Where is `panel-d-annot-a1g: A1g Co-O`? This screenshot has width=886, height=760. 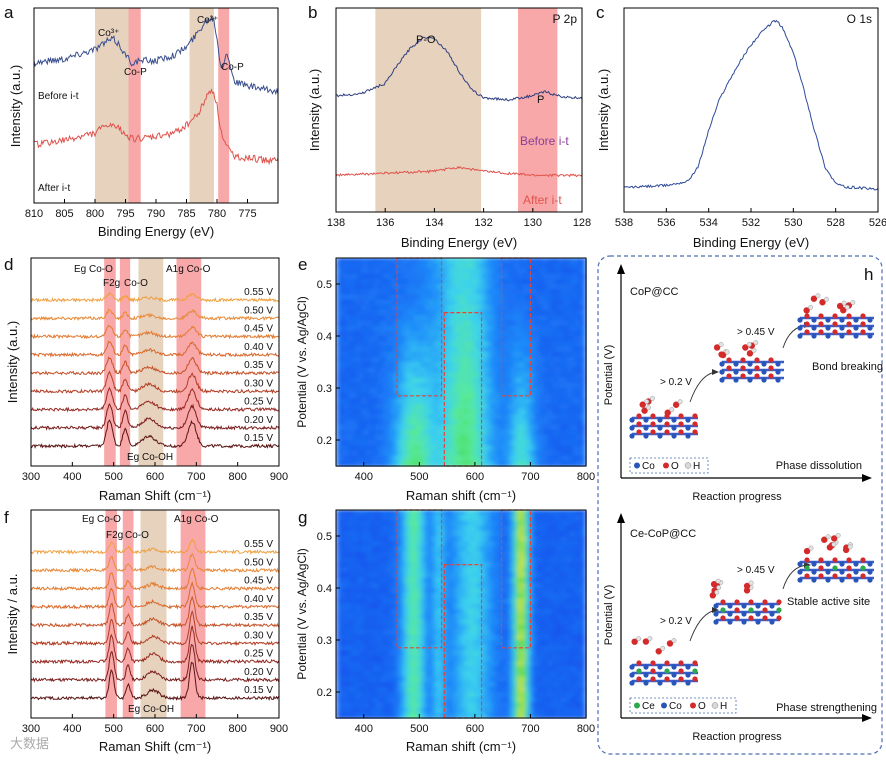 panel-d-annot-a1g: A1g Co-O is located at coordinates (188, 269).